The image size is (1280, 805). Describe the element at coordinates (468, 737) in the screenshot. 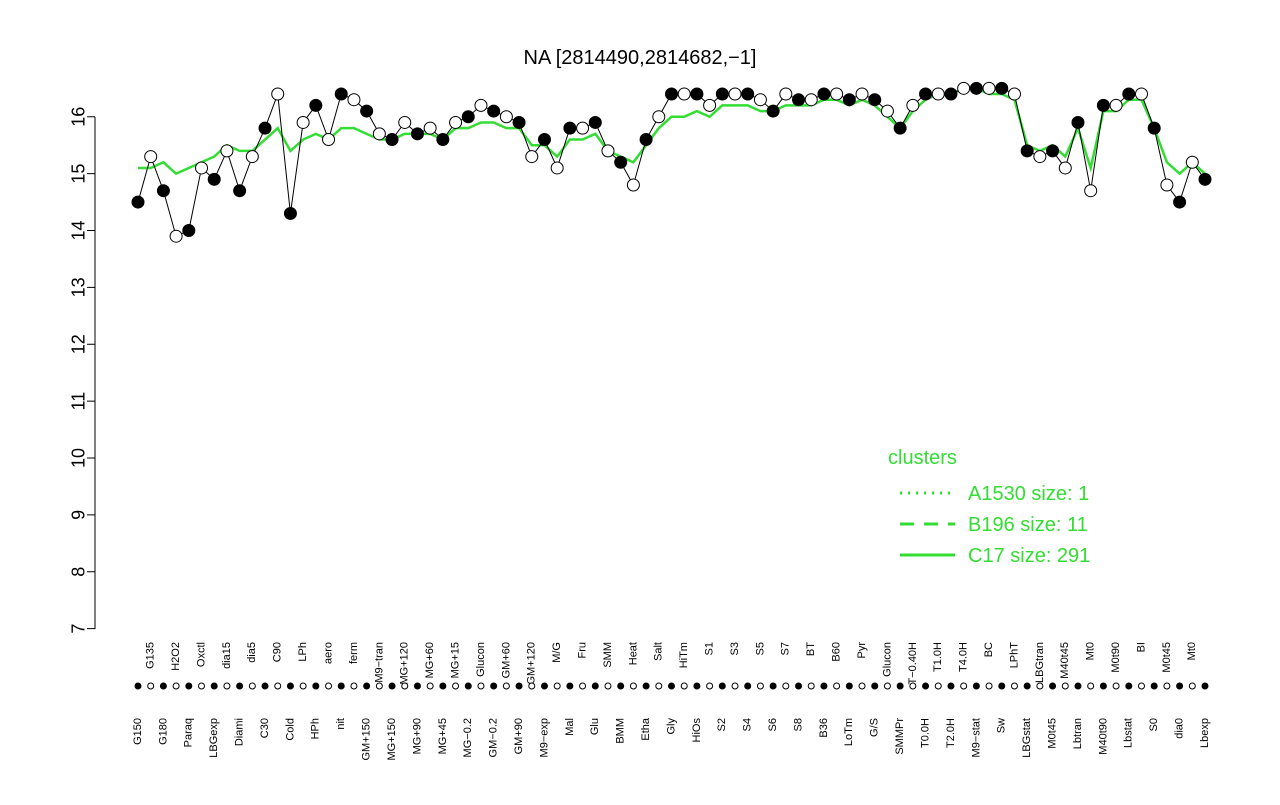

I see `x-tick-label: MG−0.2` at that location.